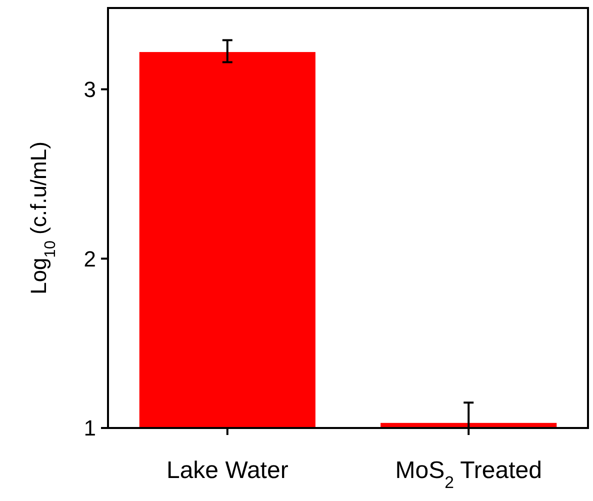 This screenshot has width=593, height=501. Describe the element at coordinates (227, 470) in the screenshot. I see `x-tick-label: Lake Water` at that location.